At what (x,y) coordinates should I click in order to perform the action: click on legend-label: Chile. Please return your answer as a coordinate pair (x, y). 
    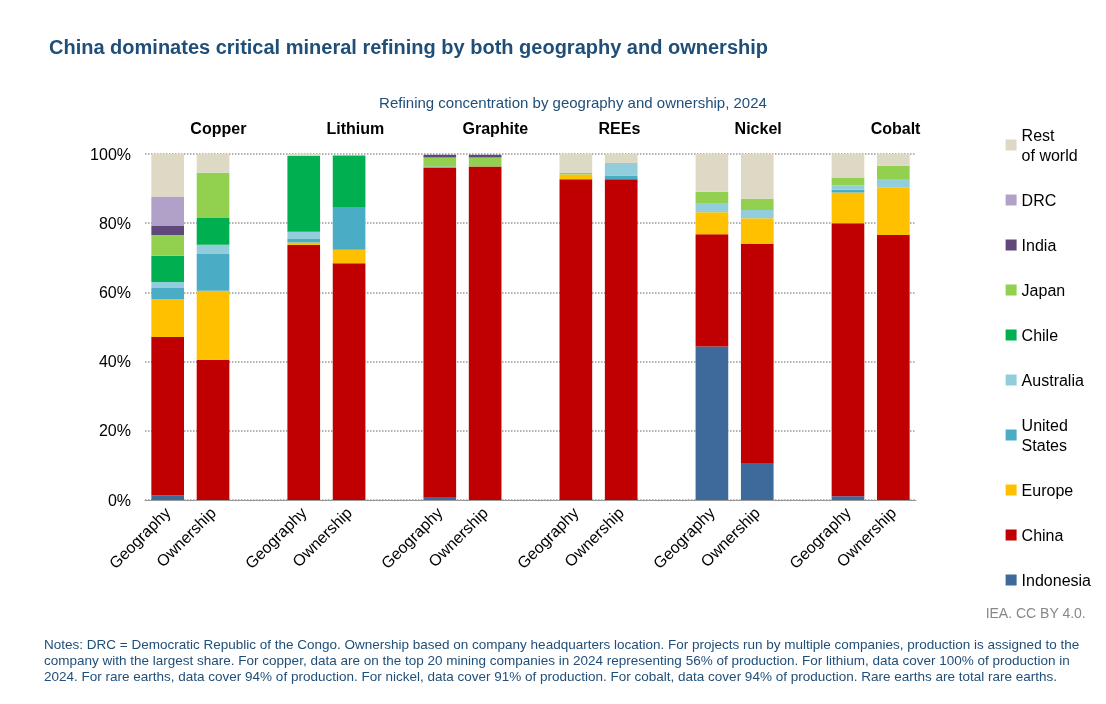
    Looking at the image, I should click on (1040, 335).